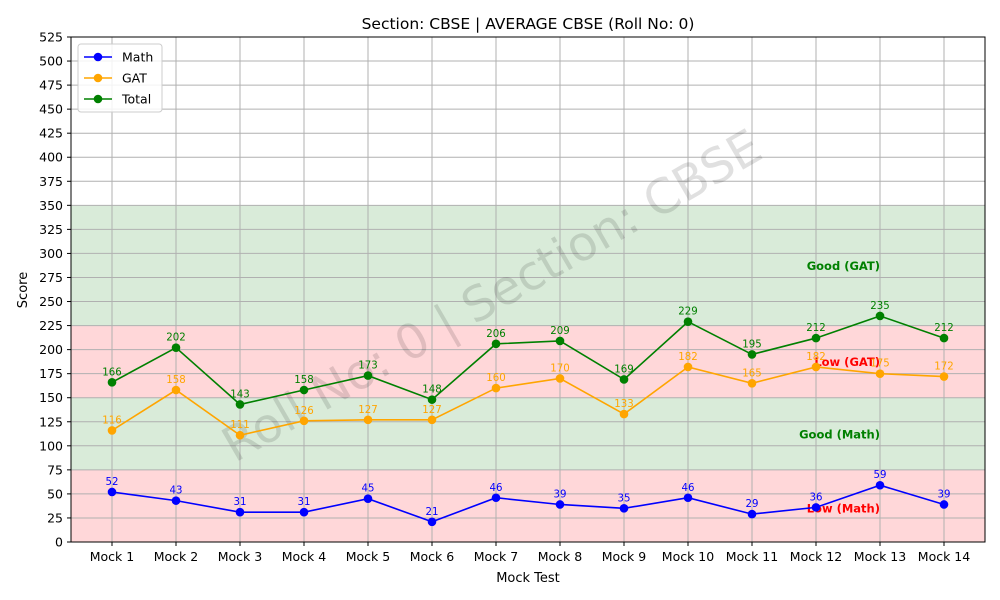 This screenshot has width=1000, height=600. Describe the element at coordinates (751, 344) in the screenshot. I see `total-data-label: 195` at that location.